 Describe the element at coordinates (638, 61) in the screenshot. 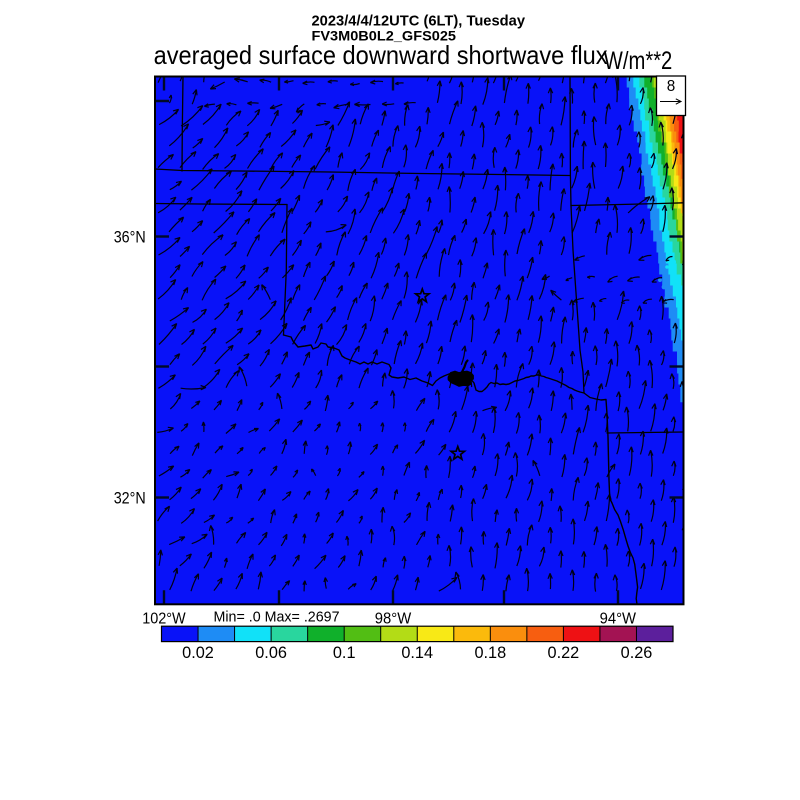

I see `svg-text: W/m**2` at that location.